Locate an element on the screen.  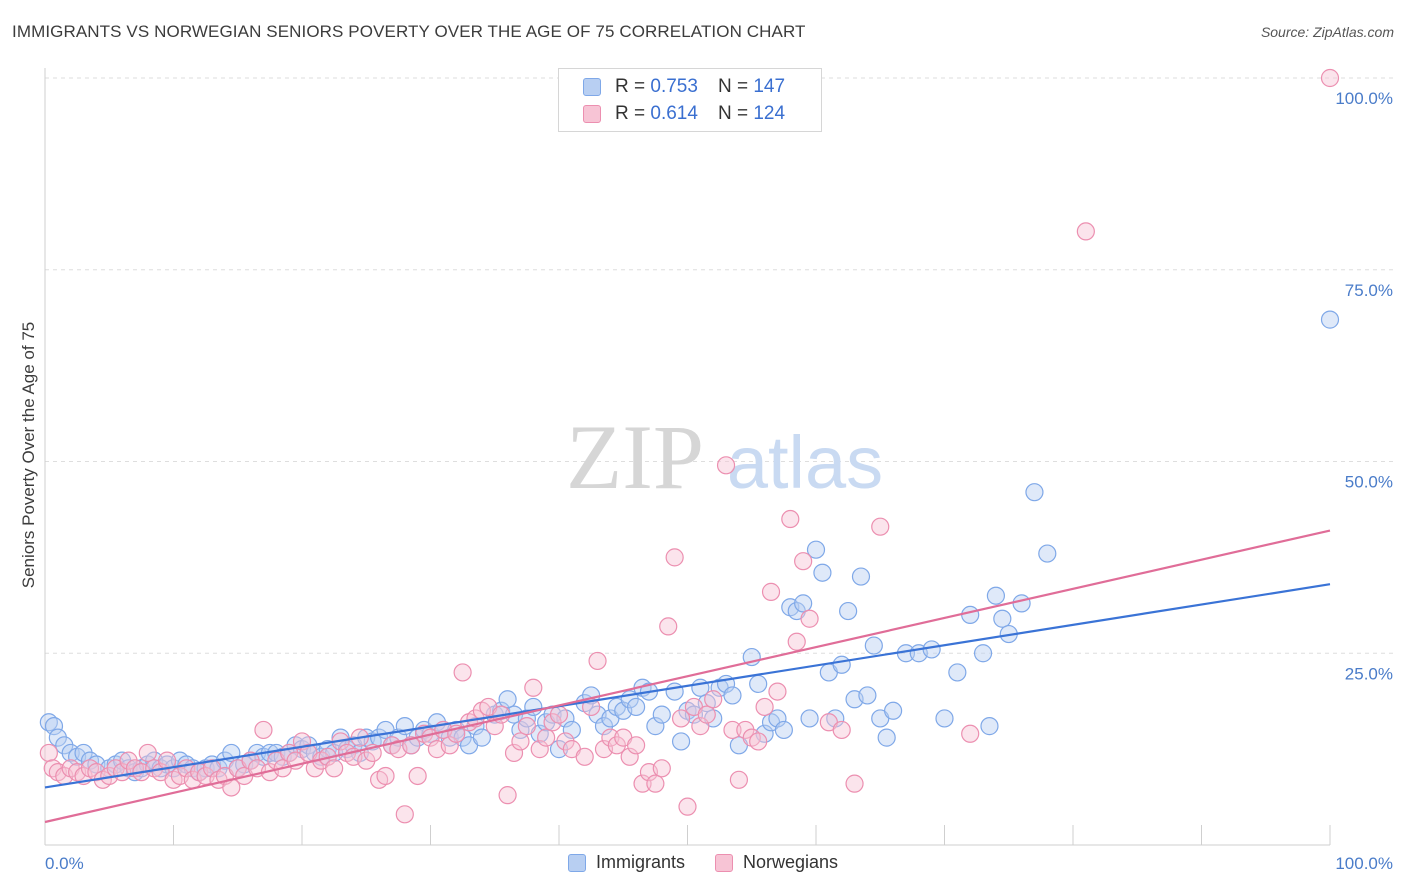
y-tick-label-0: 25.0% is located at coordinates (1369, 673).